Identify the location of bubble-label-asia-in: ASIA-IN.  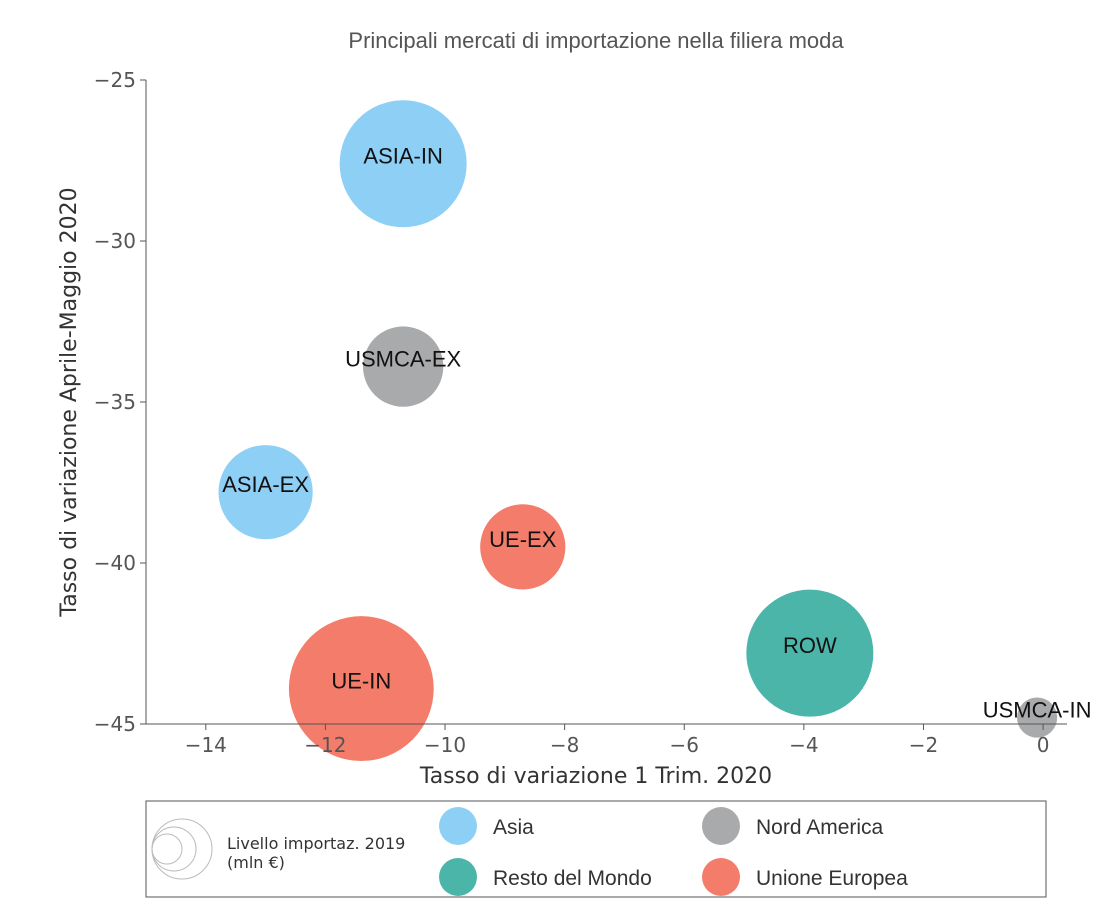
(402, 156).